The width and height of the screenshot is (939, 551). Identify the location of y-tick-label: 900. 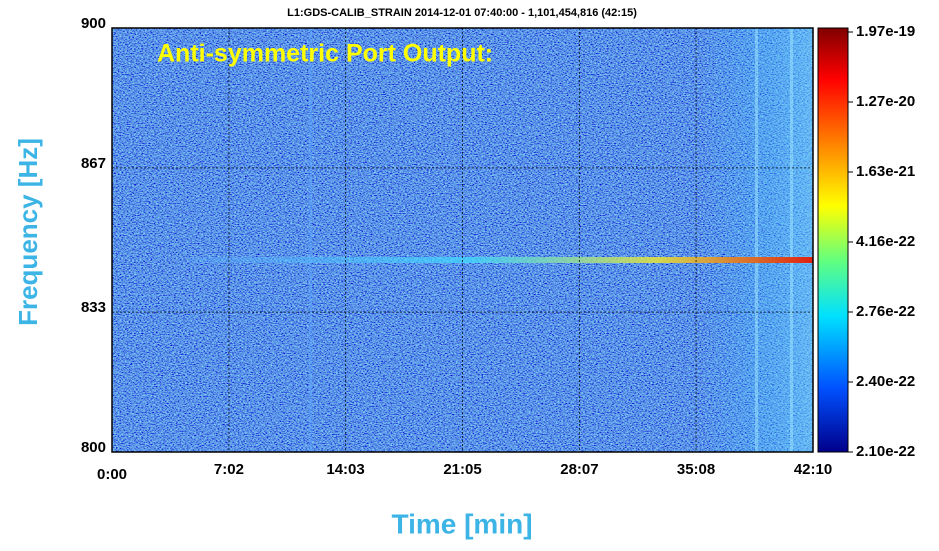
(93, 23).